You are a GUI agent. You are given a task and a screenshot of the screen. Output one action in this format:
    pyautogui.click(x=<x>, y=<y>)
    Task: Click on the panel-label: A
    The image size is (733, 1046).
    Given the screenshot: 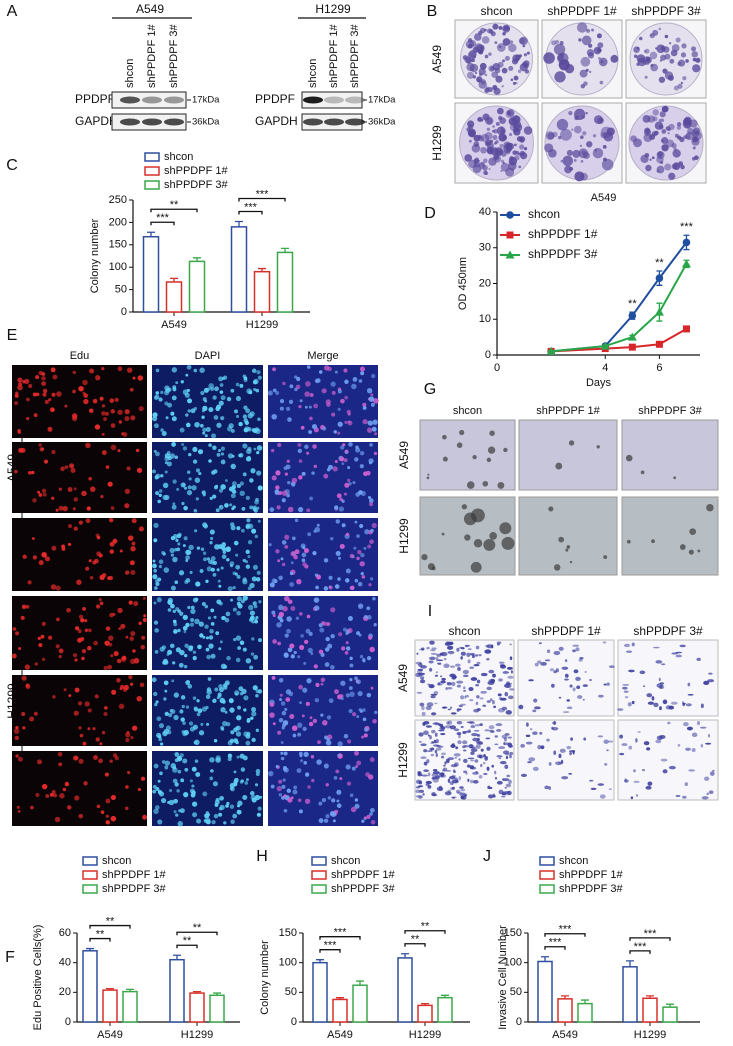 What is the action you would take?
    pyautogui.click(x=12, y=11)
    